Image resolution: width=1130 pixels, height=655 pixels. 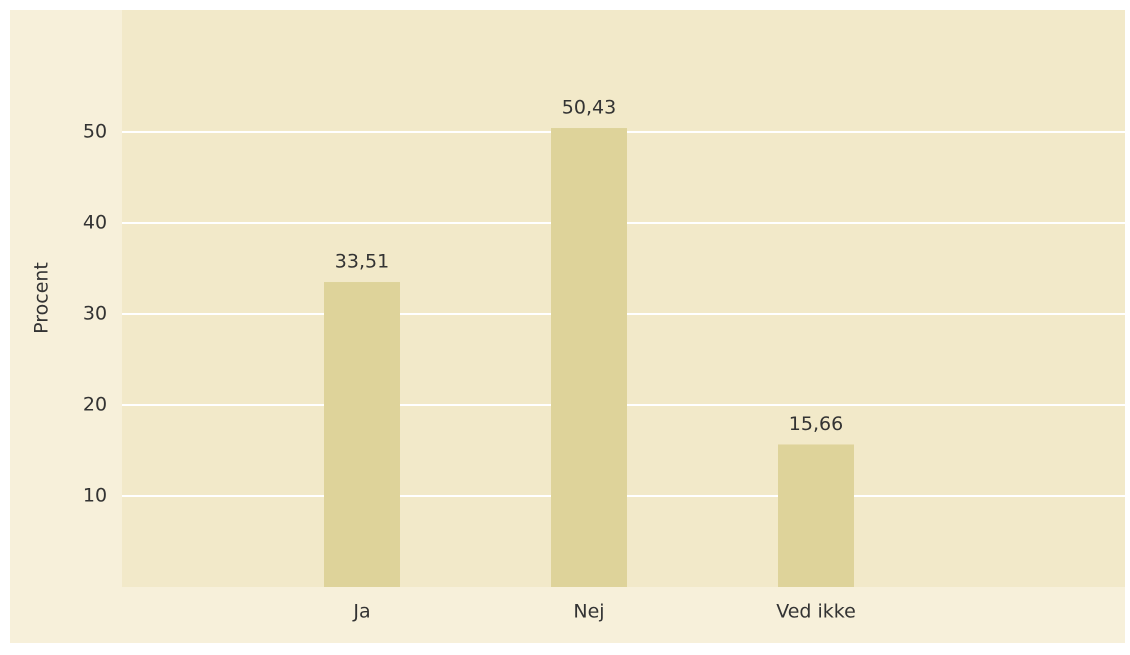 I want to click on value-label: 50,43, so click(x=589, y=108).